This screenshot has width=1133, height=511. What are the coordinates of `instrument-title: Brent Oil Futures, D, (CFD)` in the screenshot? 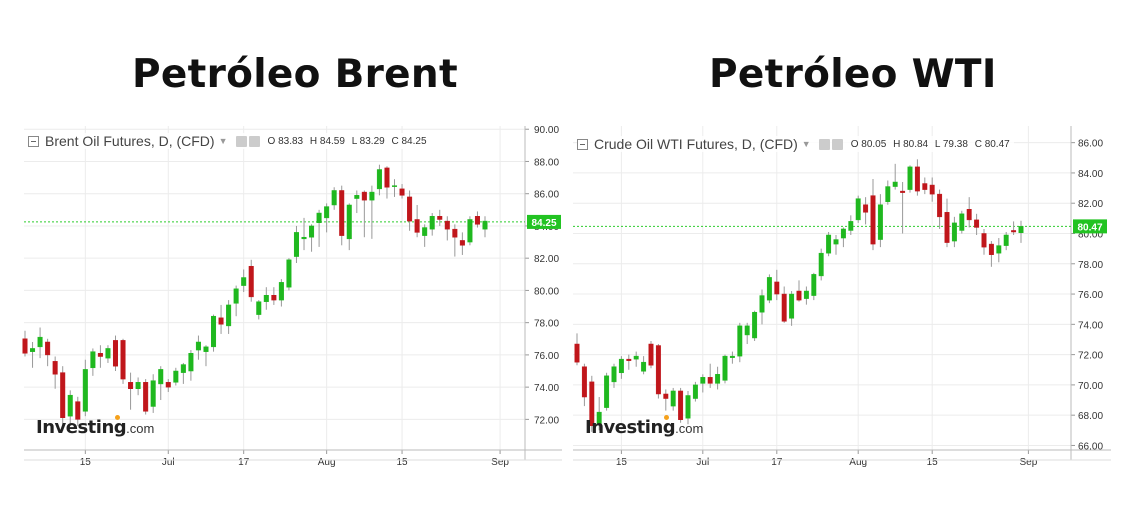 It's located at (130, 141).